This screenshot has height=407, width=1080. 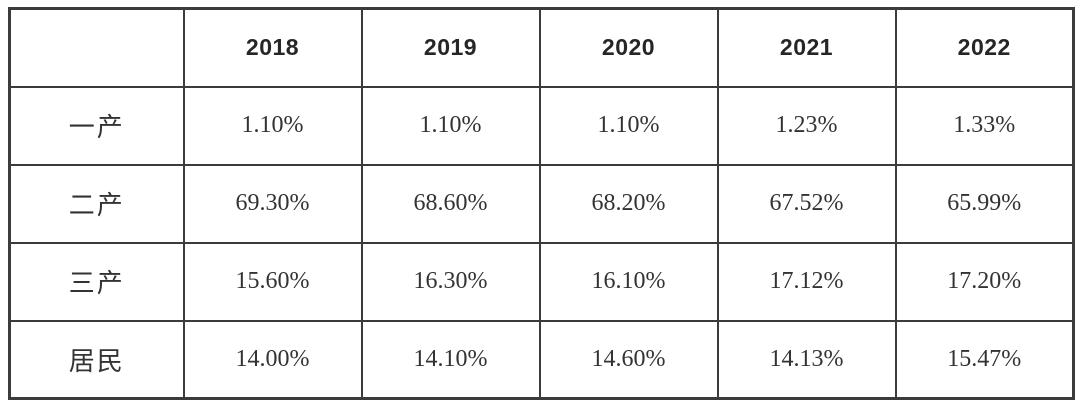 What do you see at coordinates (806, 47) in the screenshot?
I see `column-header-2021: 2021` at bounding box center [806, 47].